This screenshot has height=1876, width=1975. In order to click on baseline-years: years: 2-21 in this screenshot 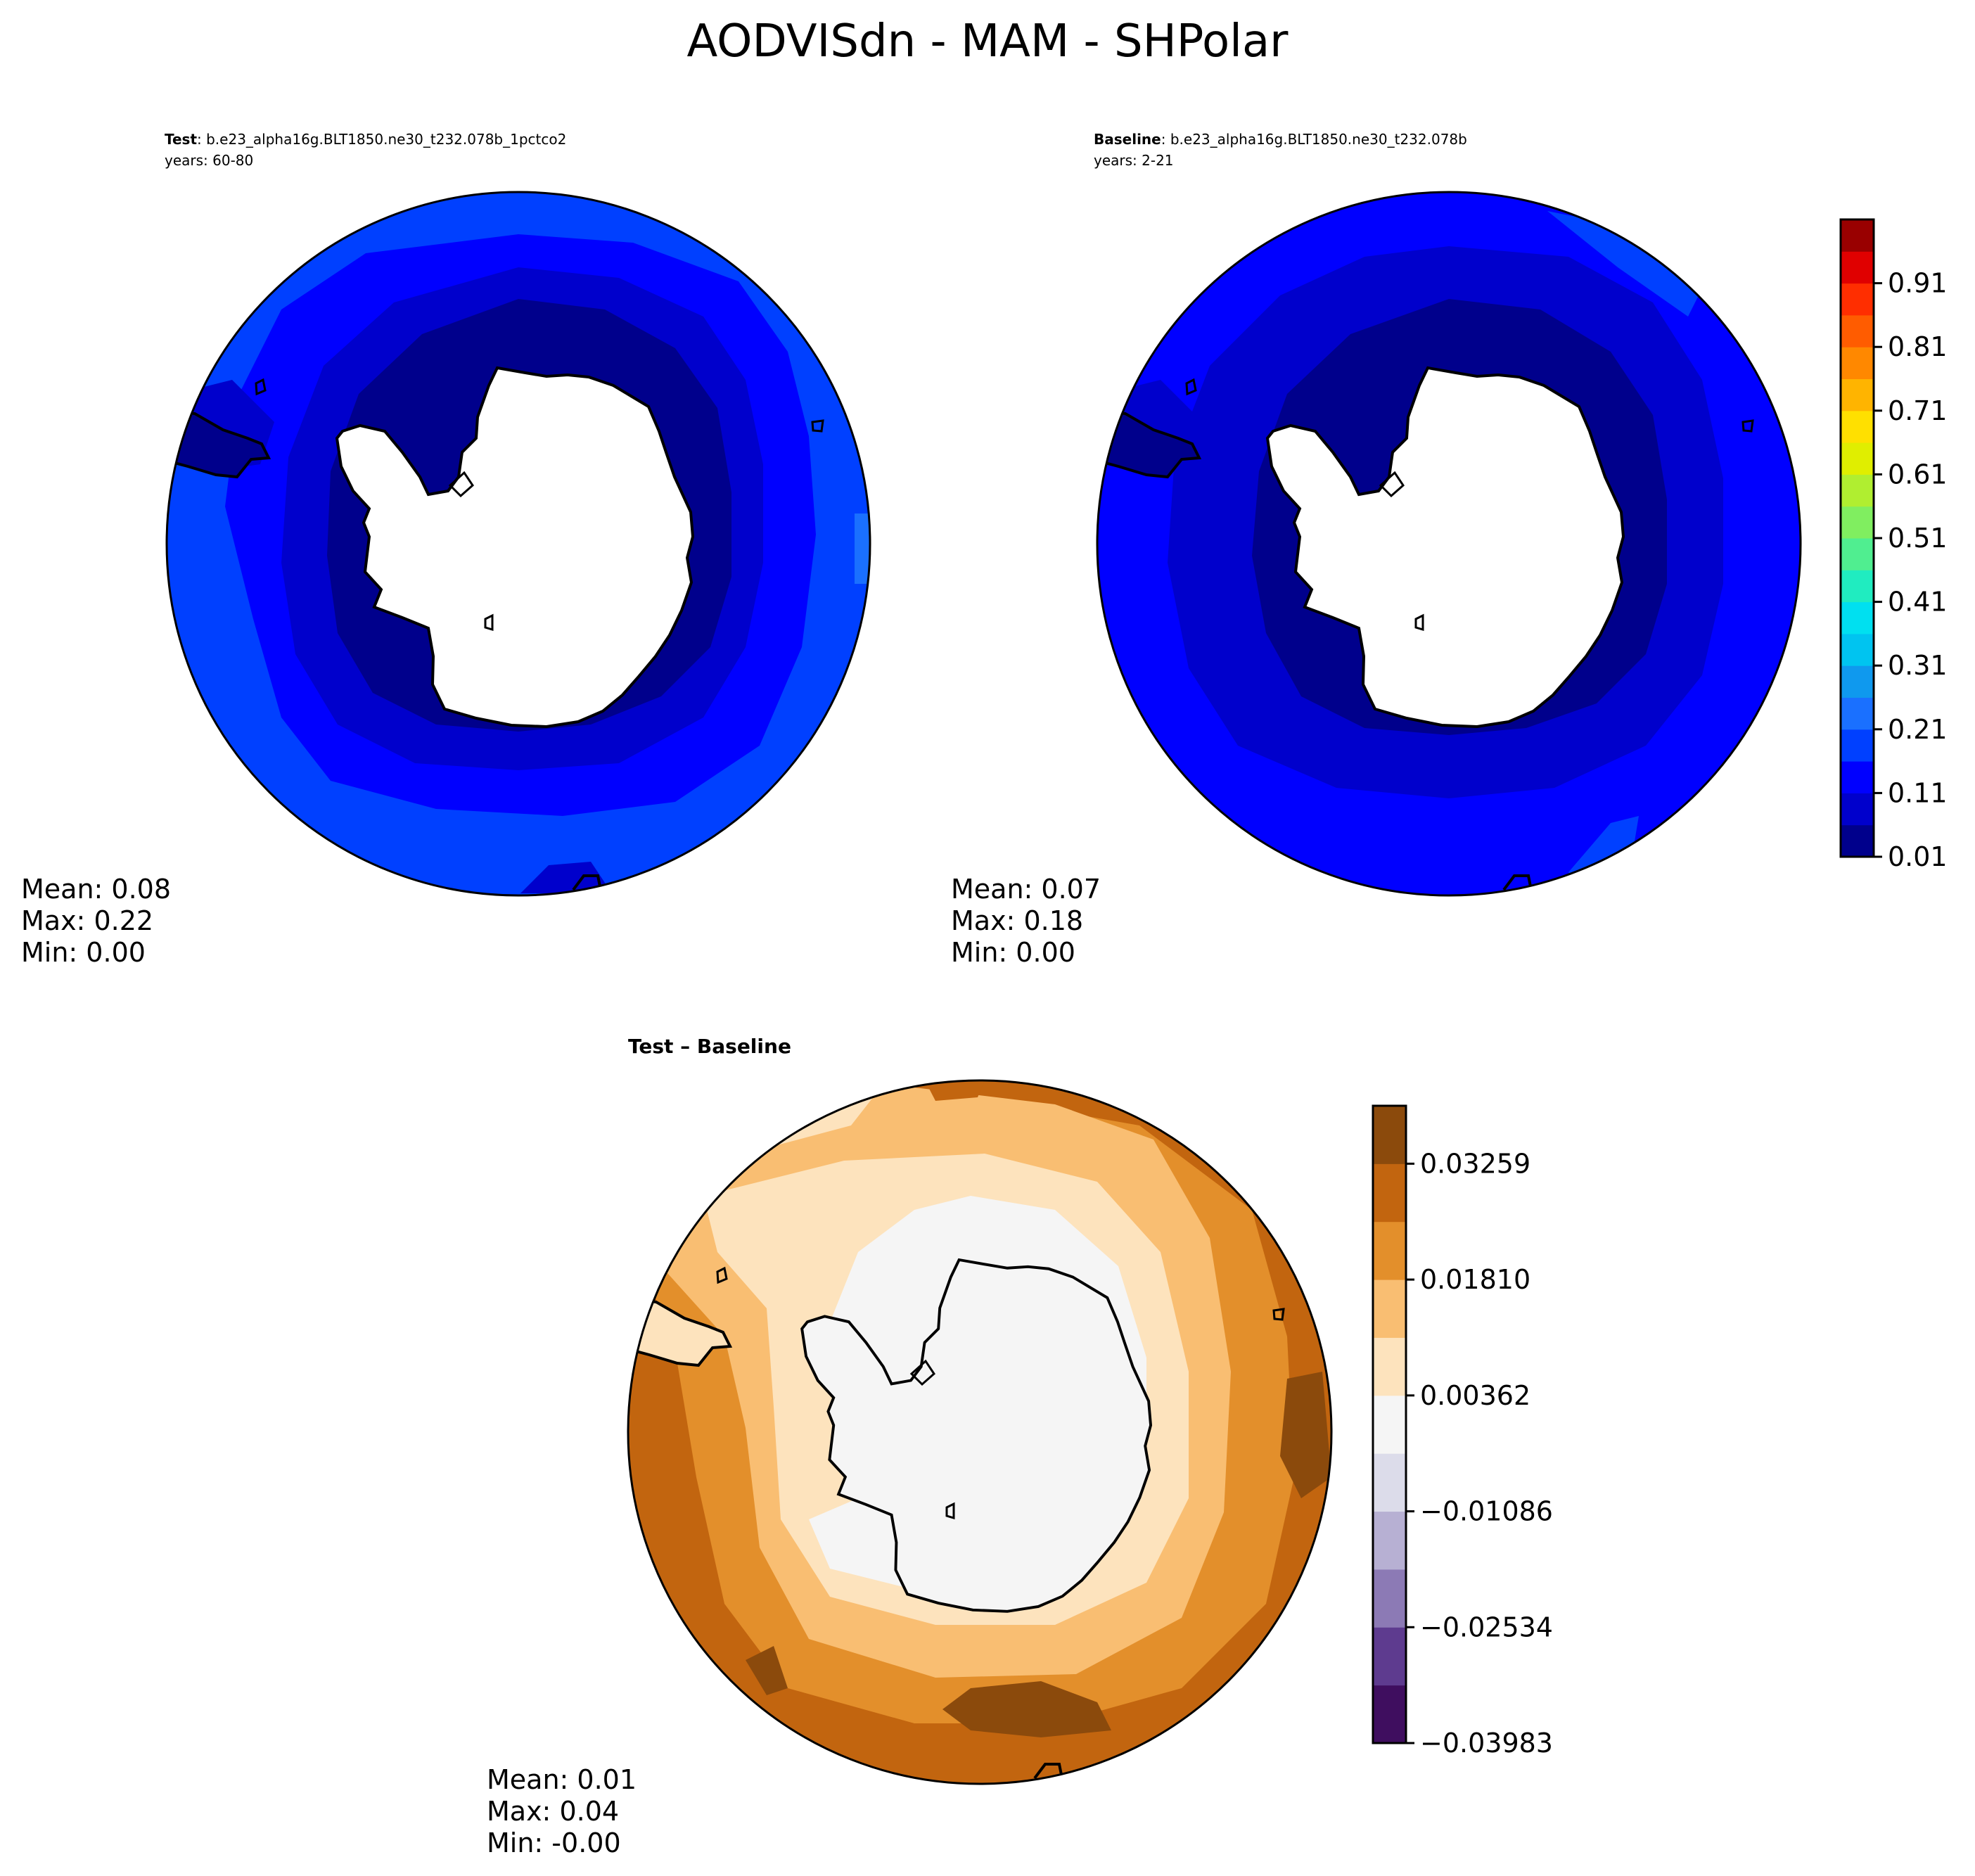, I will do `click(1134, 160)`.